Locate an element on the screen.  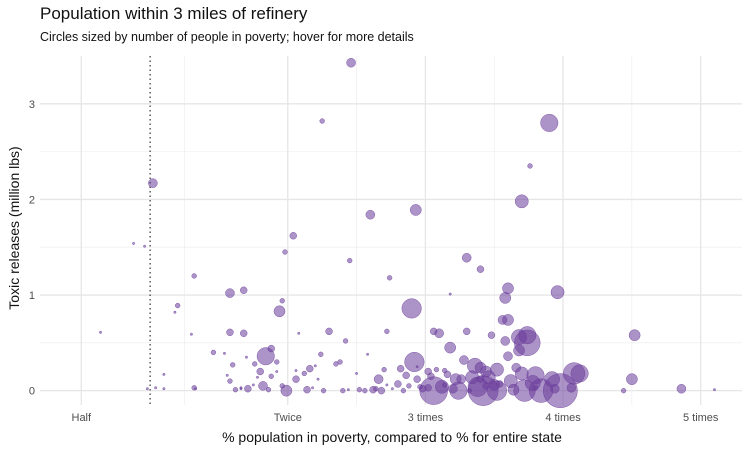
y-axis-title: Toxic releases (million lbs) is located at coordinates (14, 227).